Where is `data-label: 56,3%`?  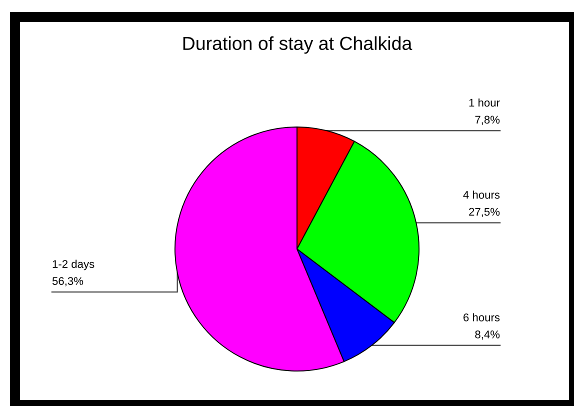 data-label: 56,3% is located at coordinates (68, 281).